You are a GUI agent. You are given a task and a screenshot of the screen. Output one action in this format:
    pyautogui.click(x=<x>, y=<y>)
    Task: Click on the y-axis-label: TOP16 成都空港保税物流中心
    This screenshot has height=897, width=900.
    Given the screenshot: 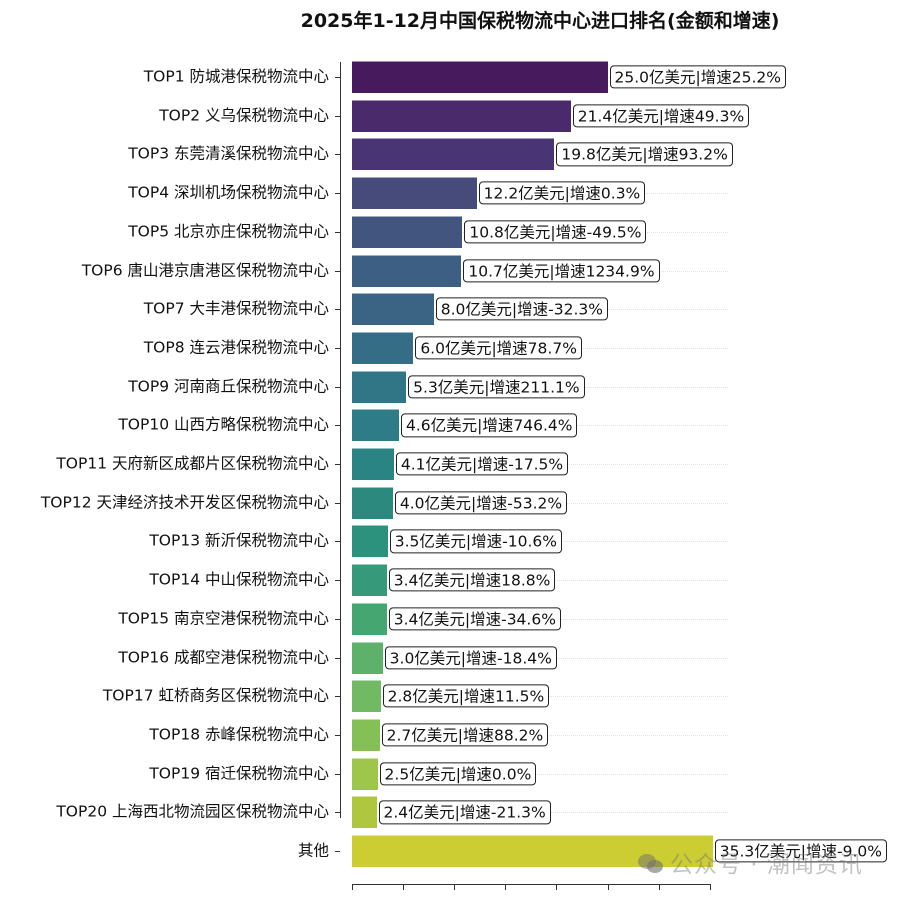 What is the action you would take?
    pyautogui.click(x=223, y=656)
    